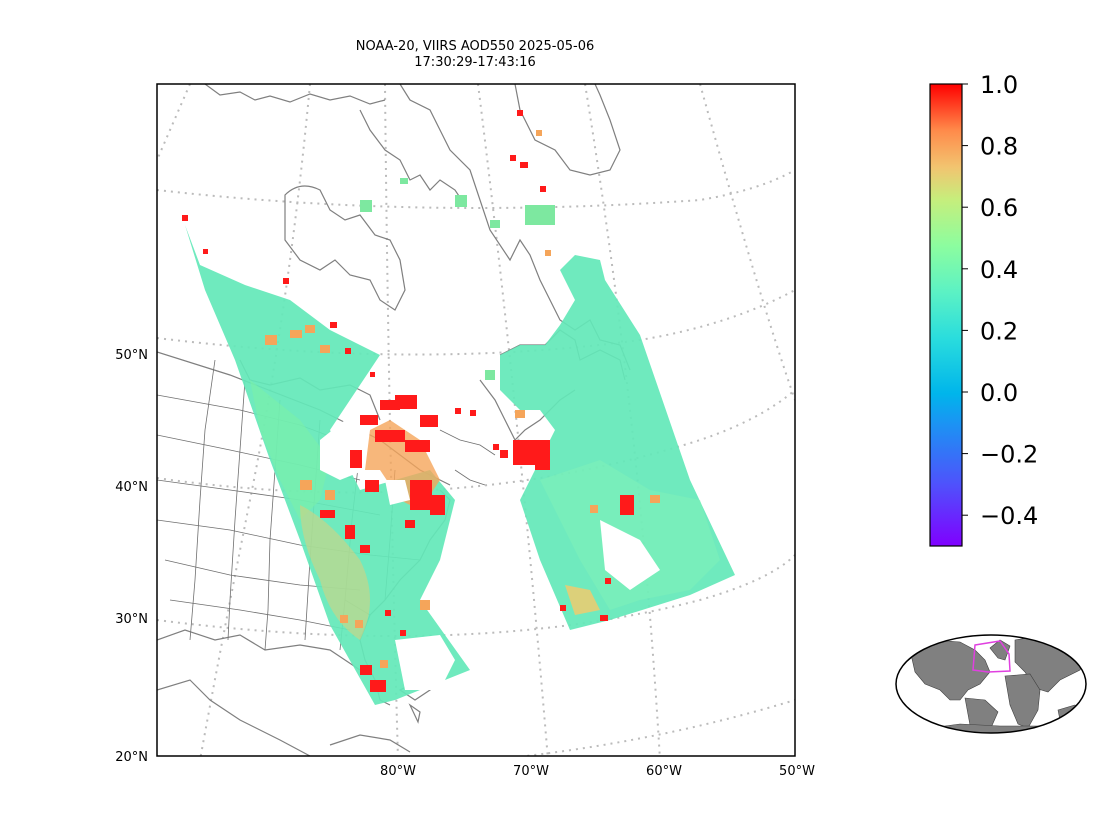 Image resolution: width=1120 pixels, height=840 pixels. What do you see at coordinates (475, 62) in the screenshot?
I see `figure-title-line2: 17:30:29-17:43:16` at bounding box center [475, 62].